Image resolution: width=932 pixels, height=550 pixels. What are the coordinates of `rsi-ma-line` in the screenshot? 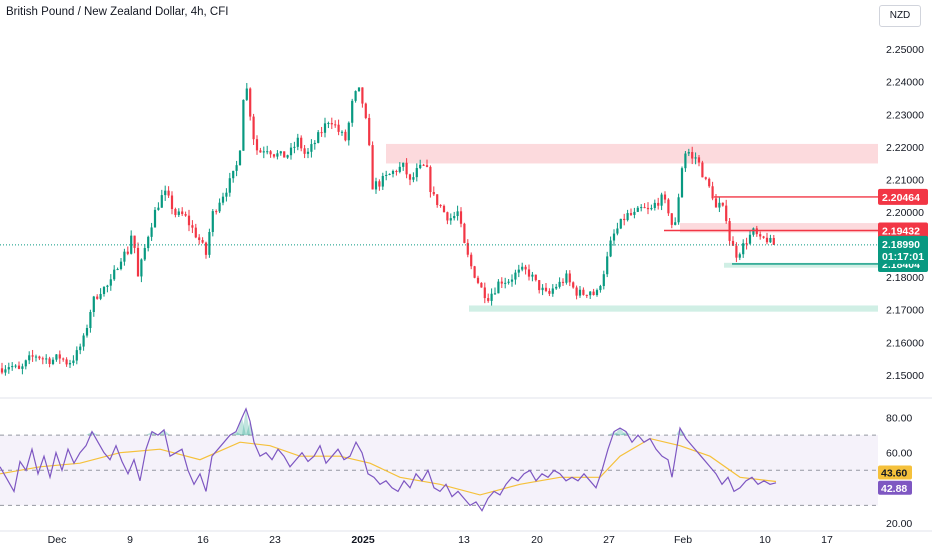 It's located at (388, 466).